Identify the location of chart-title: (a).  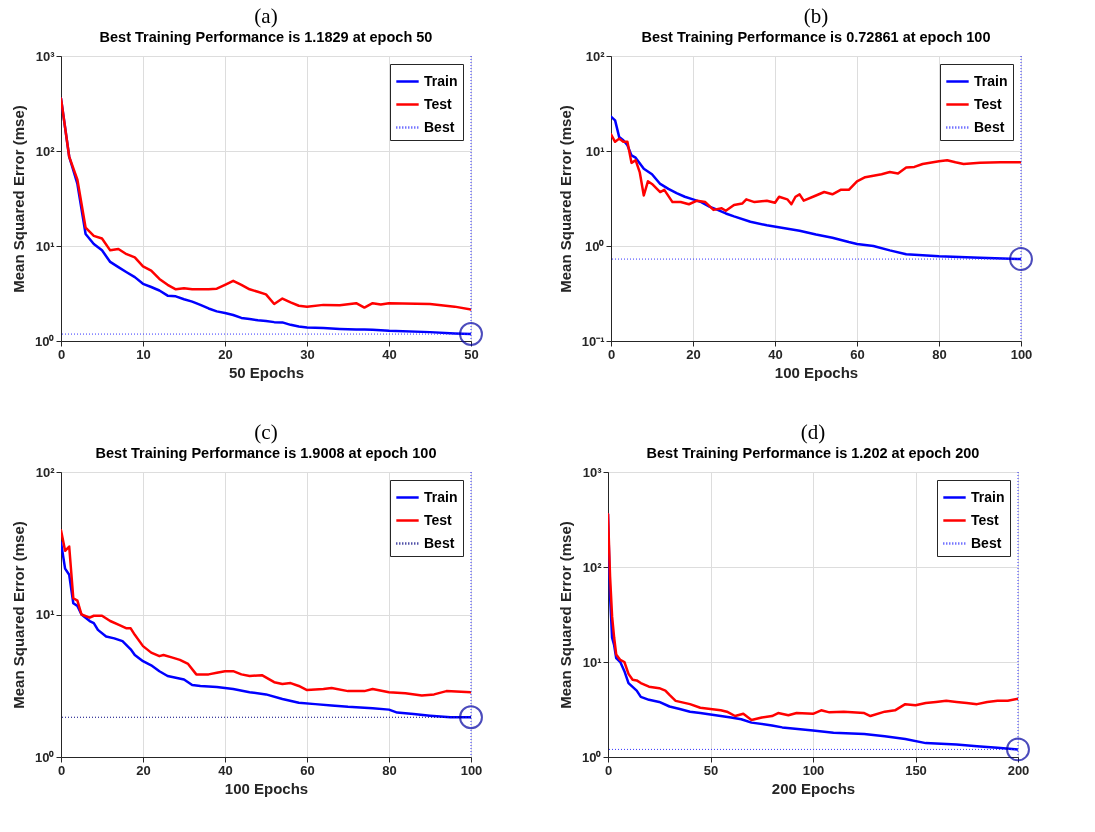
(266, 15).